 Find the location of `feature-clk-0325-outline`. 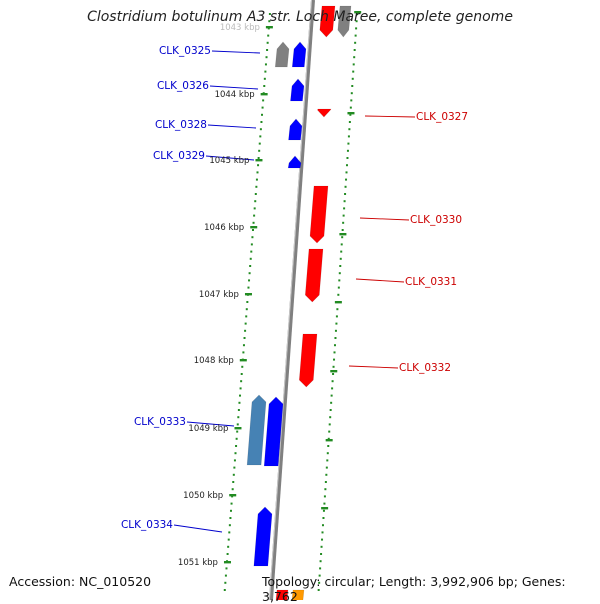

feature-clk-0325-outline is located at coordinates (299, 54).